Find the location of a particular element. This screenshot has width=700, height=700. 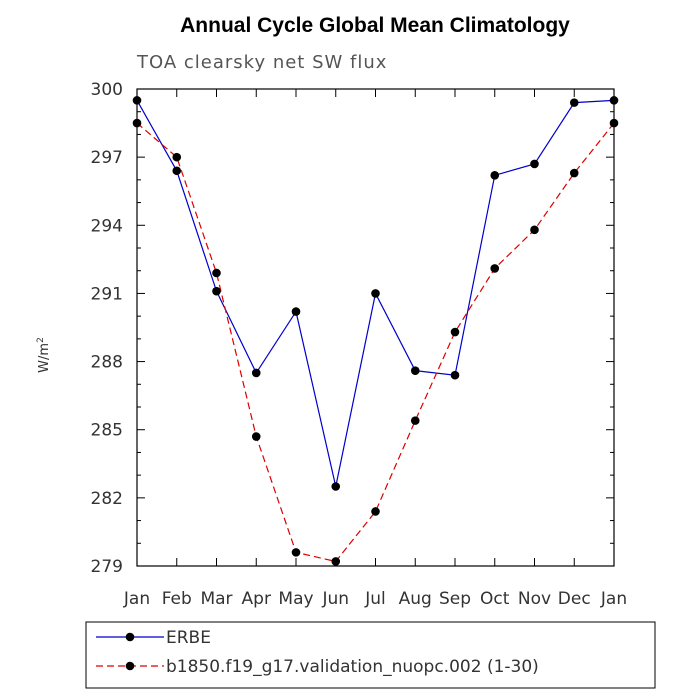

y-tick-label: 288 is located at coordinates (107, 363).